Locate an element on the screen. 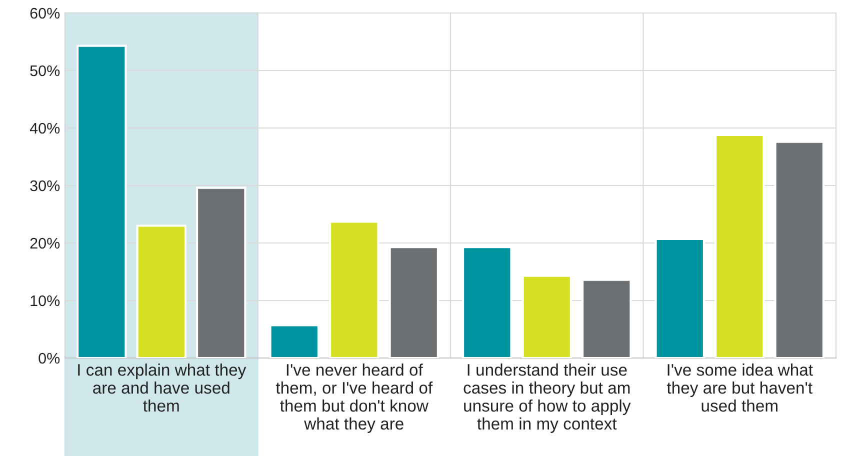 The height and width of the screenshot is (456, 842). x-tick-label: I've some idea what they are but haven't used them is located at coordinates (739, 388).